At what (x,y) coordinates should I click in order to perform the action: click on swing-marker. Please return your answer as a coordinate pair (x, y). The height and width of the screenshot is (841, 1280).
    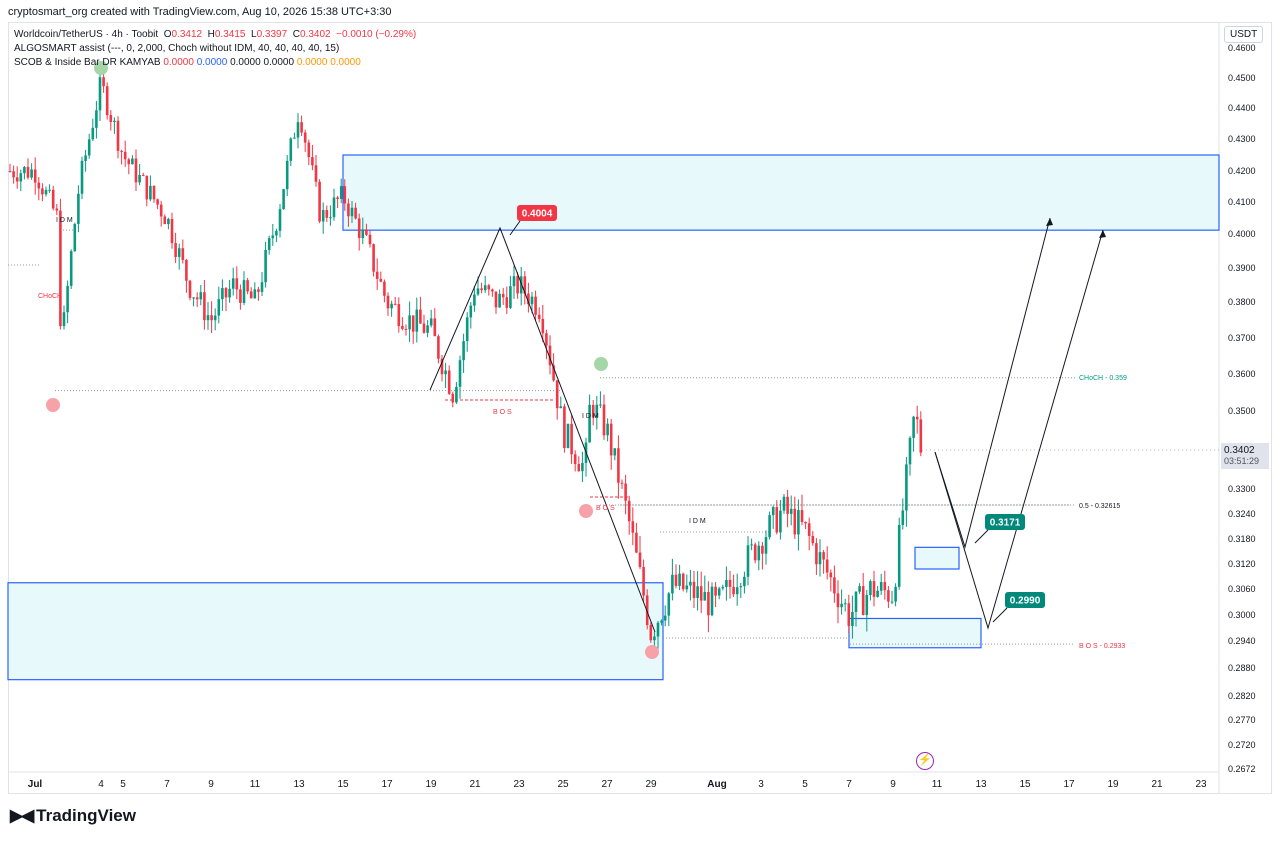
    Looking at the image, I should click on (101, 68).